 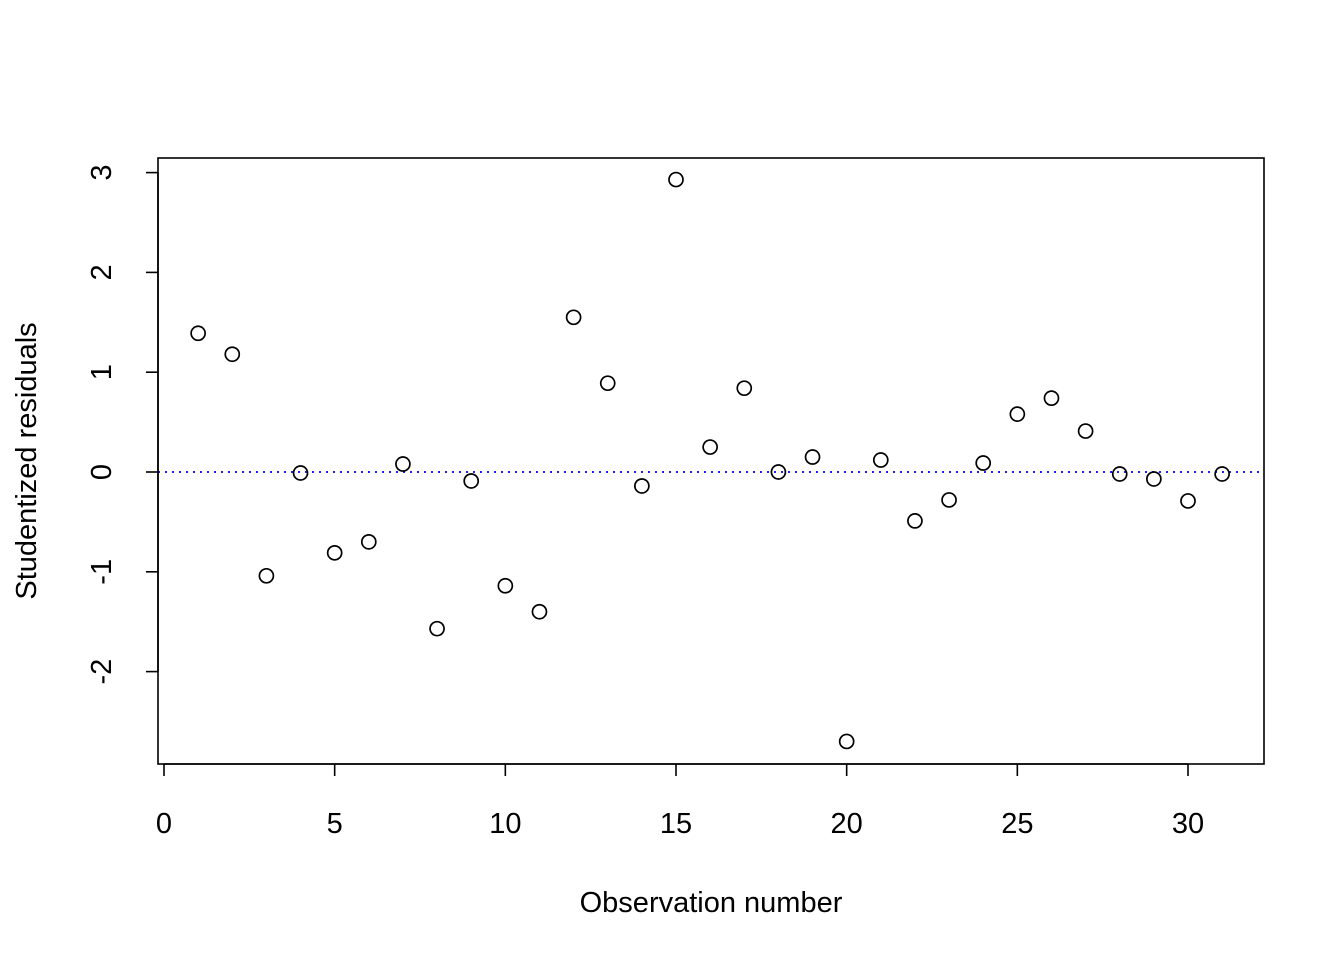 I want to click on y-tick-label: 2, so click(x=102, y=272).